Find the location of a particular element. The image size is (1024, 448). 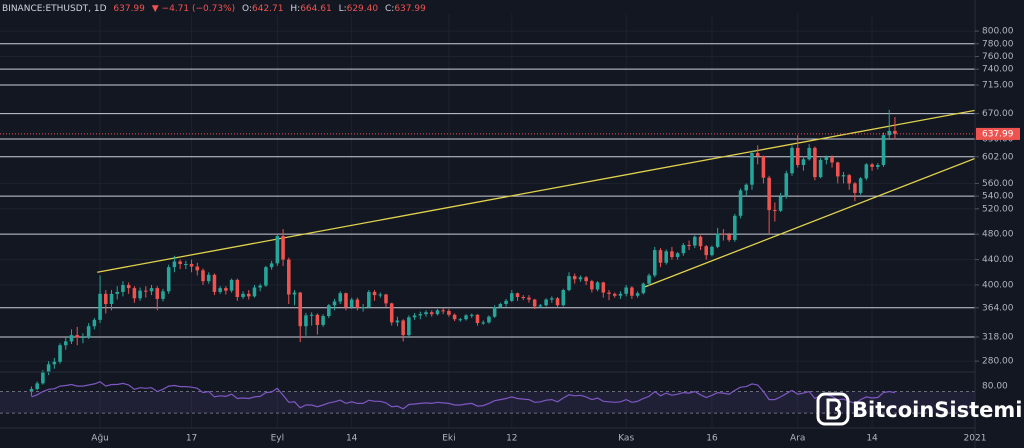

logo-icon is located at coordinates (833, 409).